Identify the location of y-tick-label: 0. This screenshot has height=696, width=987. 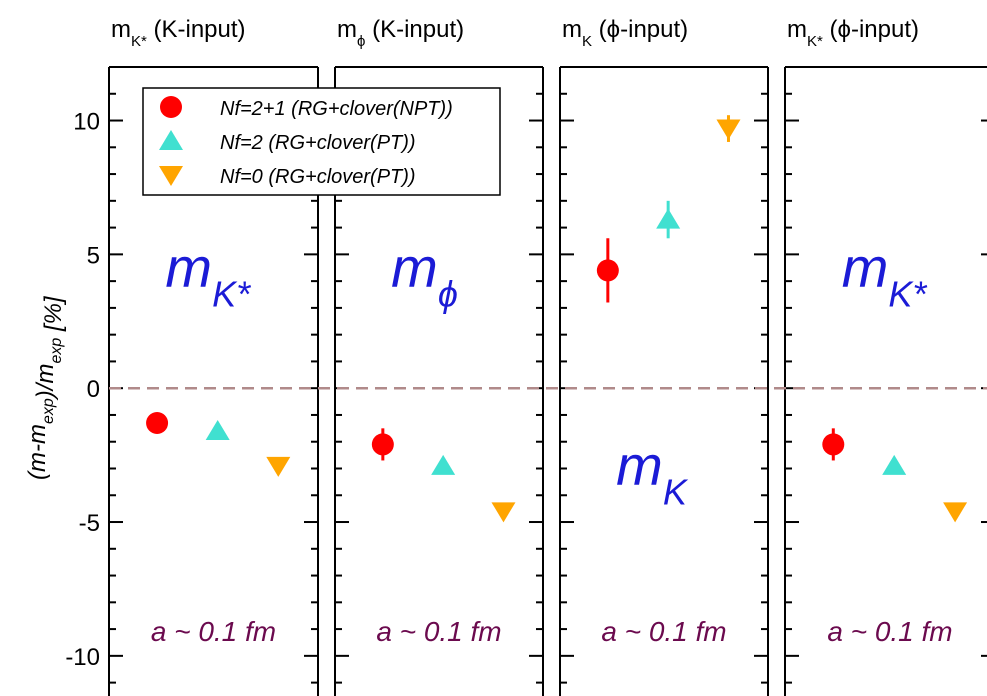
(93, 389).